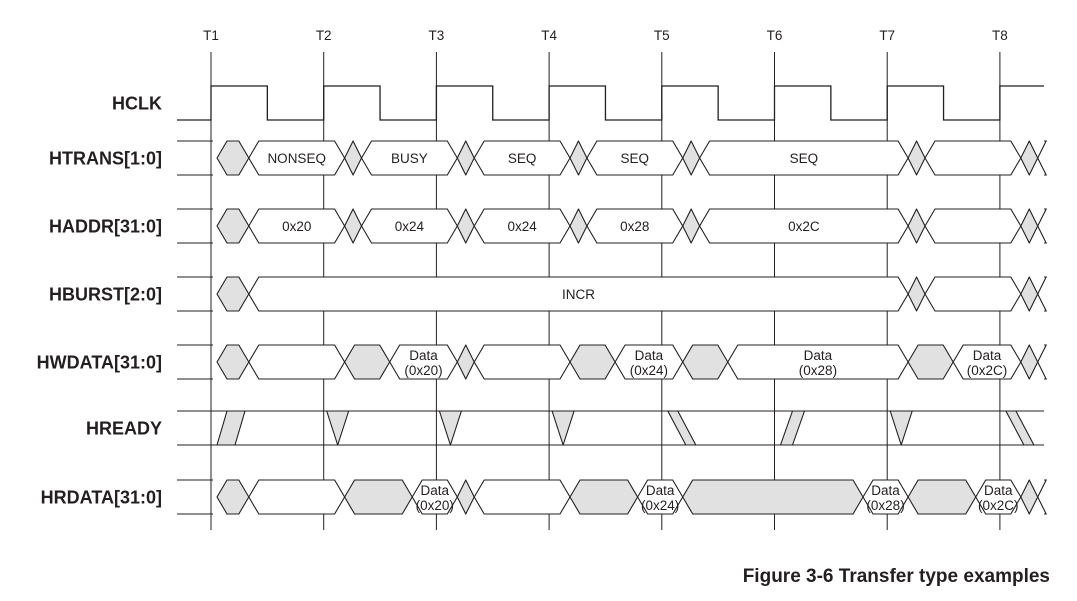 The height and width of the screenshot is (601, 1077). Describe the element at coordinates (231, 428) in the screenshot. I see `ready-rising-ramp` at that location.